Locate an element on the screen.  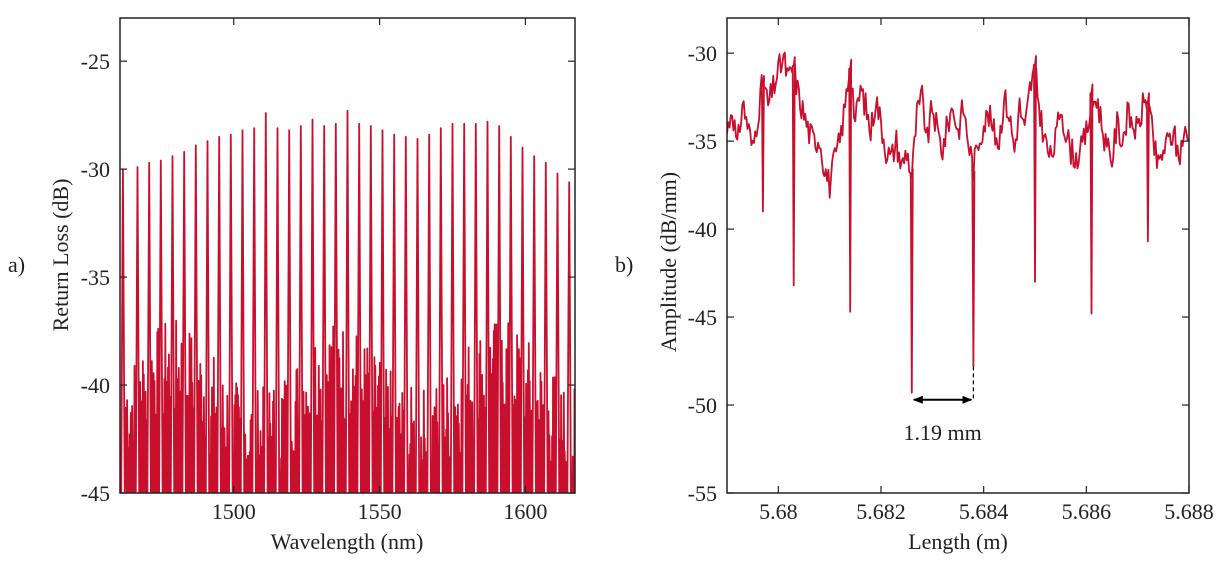
panel-b-ytick-label: -55 is located at coordinates (702, 493).